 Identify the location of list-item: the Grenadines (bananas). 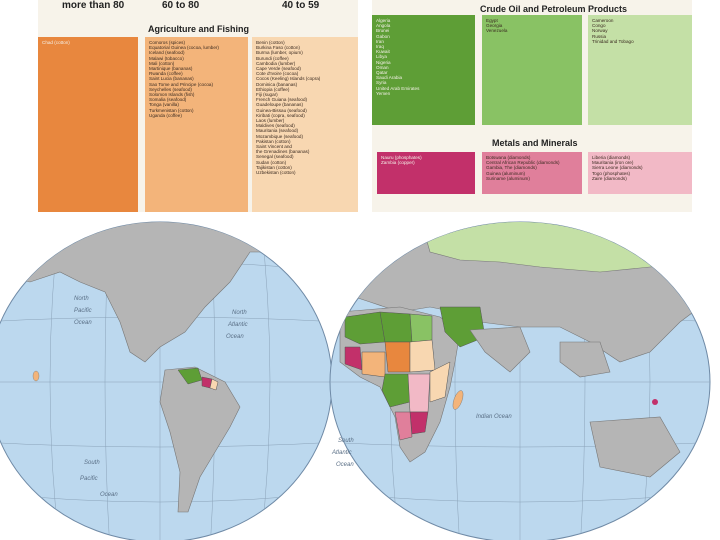
(283, 152).